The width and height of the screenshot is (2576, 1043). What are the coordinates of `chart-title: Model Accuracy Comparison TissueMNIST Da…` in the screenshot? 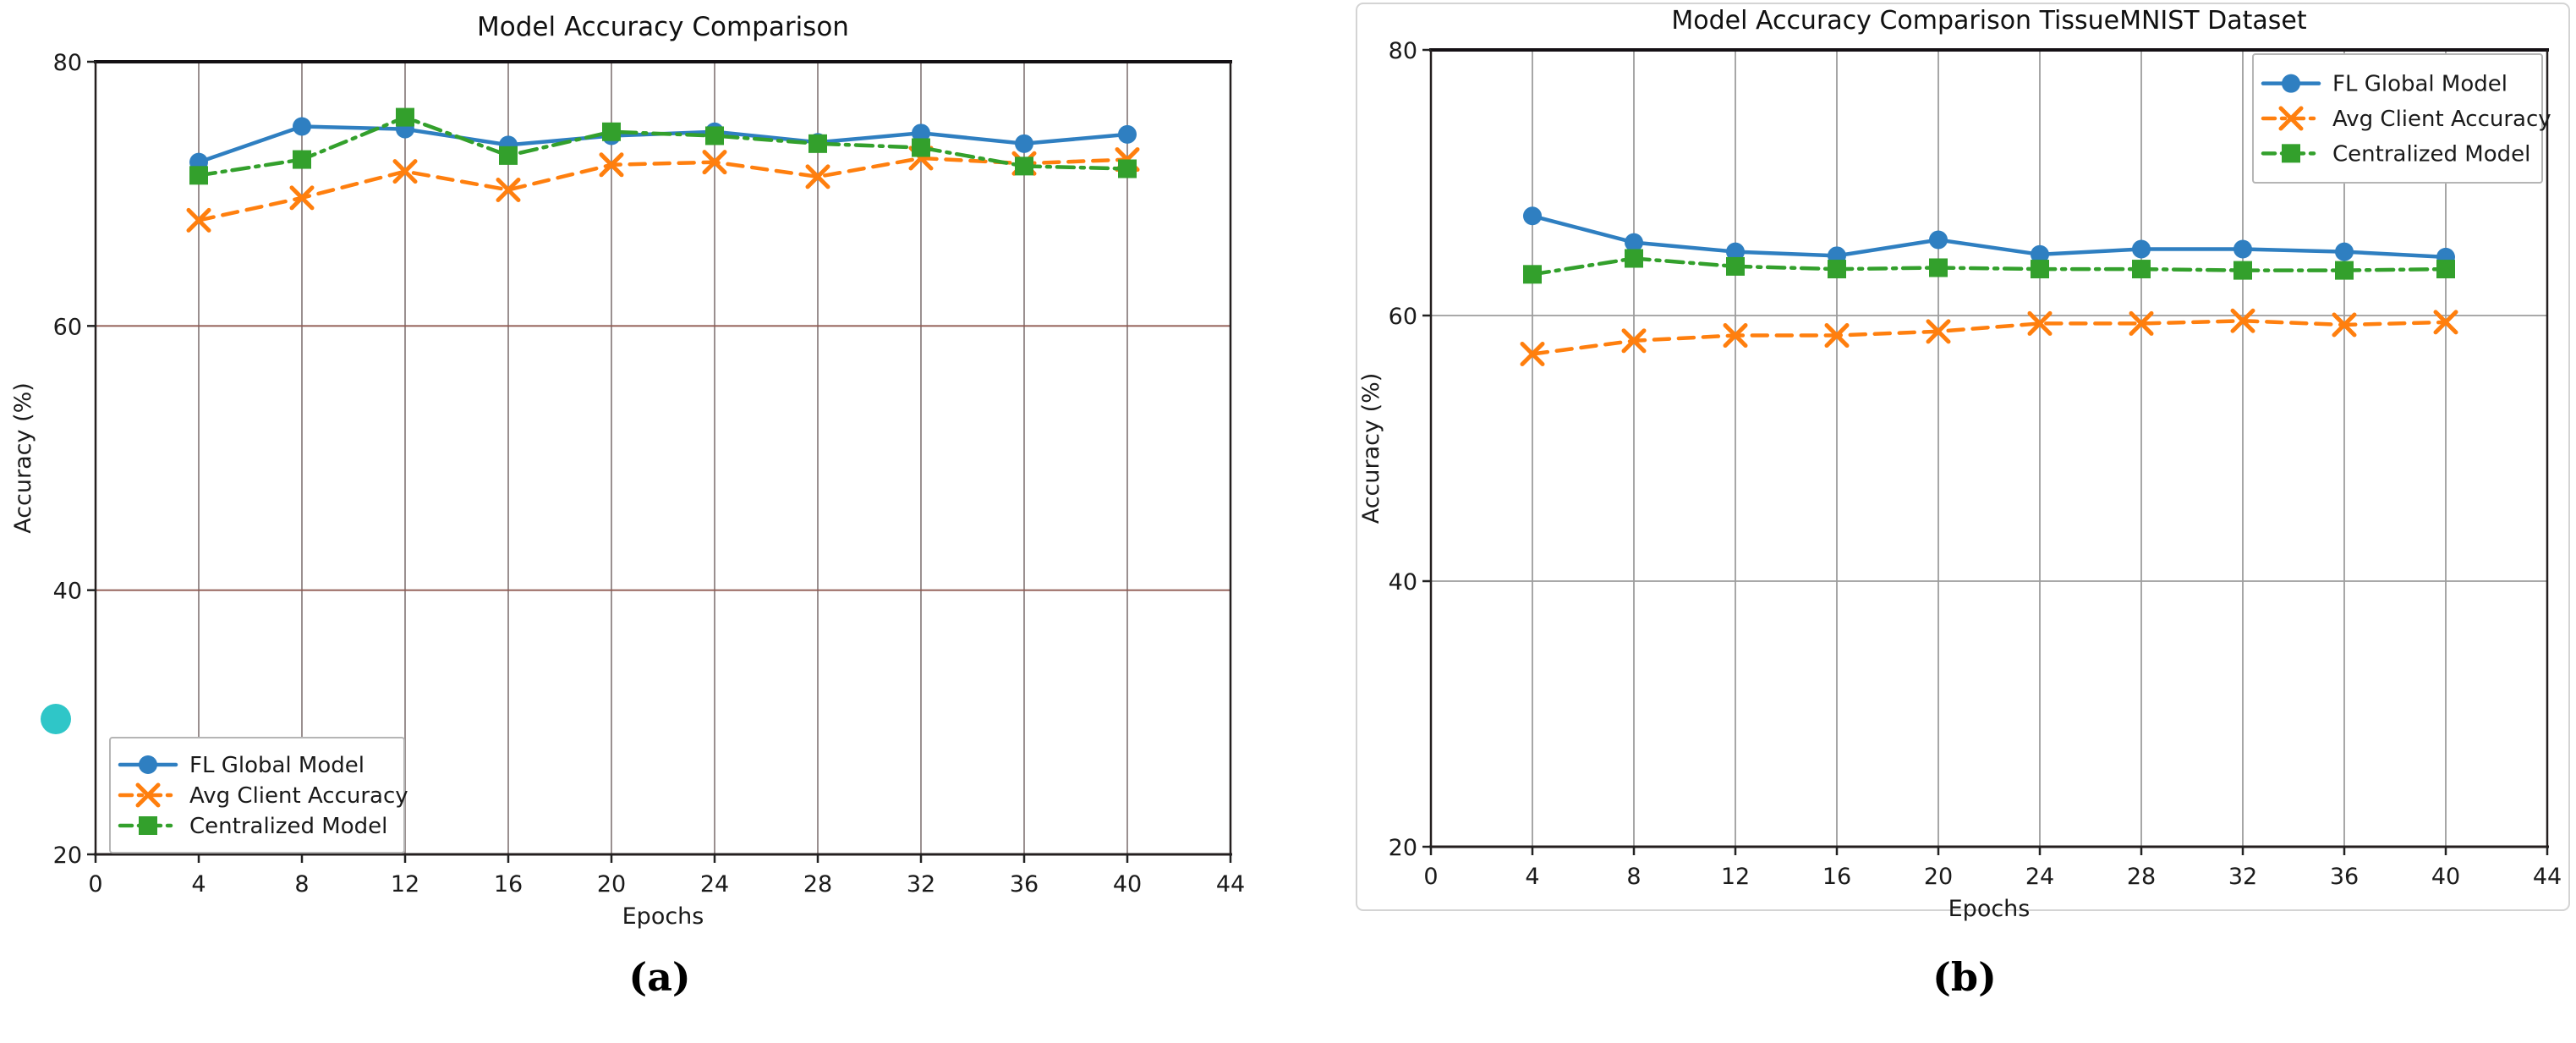 It's located at (1989, 21).